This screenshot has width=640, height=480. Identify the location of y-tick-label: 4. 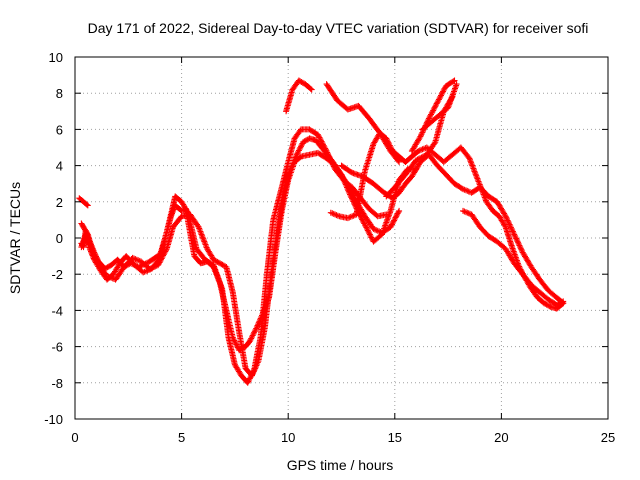
(59, 166).